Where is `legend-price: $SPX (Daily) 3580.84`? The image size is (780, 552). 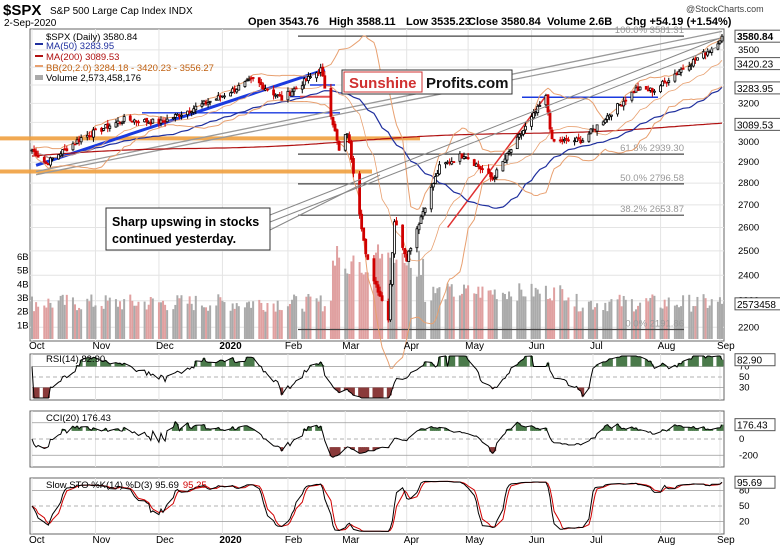
legend-price: $SPX (Daily) 3580.84 is located at coordinates (91, 37).